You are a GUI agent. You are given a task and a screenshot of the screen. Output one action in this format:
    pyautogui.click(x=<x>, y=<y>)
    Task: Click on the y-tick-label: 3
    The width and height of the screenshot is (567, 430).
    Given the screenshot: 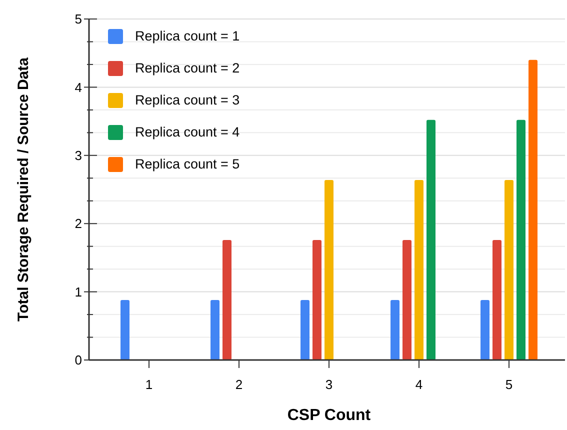 What is the action you would take?
    pyautogui.click(x=78, y=155)
    